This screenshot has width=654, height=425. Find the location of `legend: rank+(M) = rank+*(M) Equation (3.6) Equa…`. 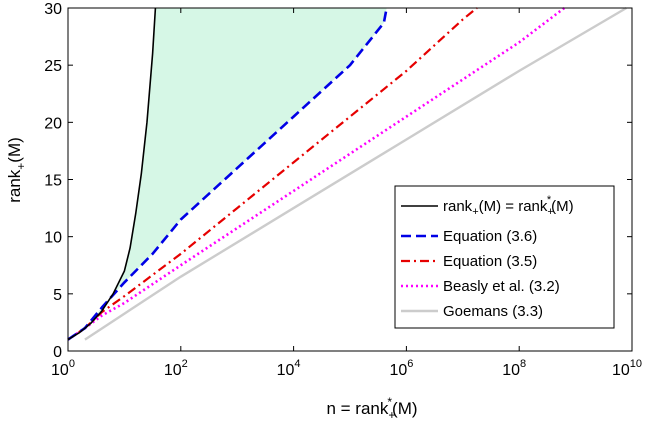

legend: rank+(M) = rank+*(M) Equation (3.6) Equa… is located at coordinates (504, 257).